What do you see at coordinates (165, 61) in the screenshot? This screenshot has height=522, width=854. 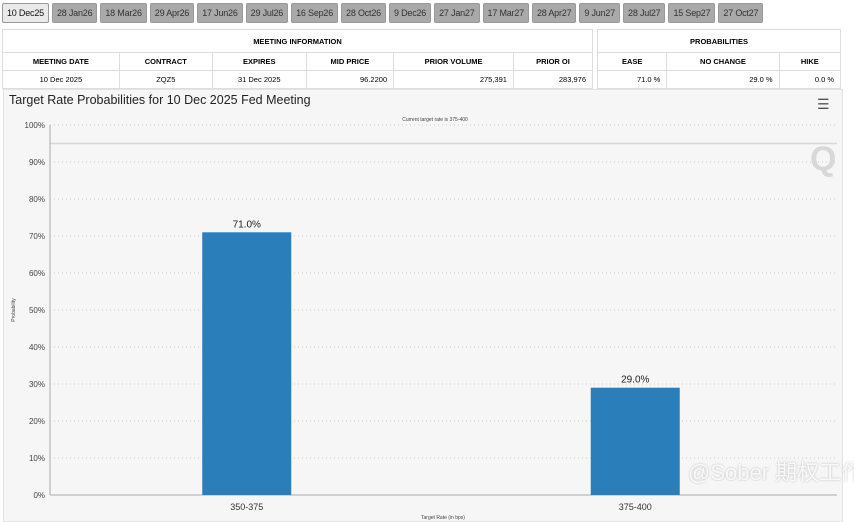 I see `column-header: CONTRACT` at bounding box center [165, 61].